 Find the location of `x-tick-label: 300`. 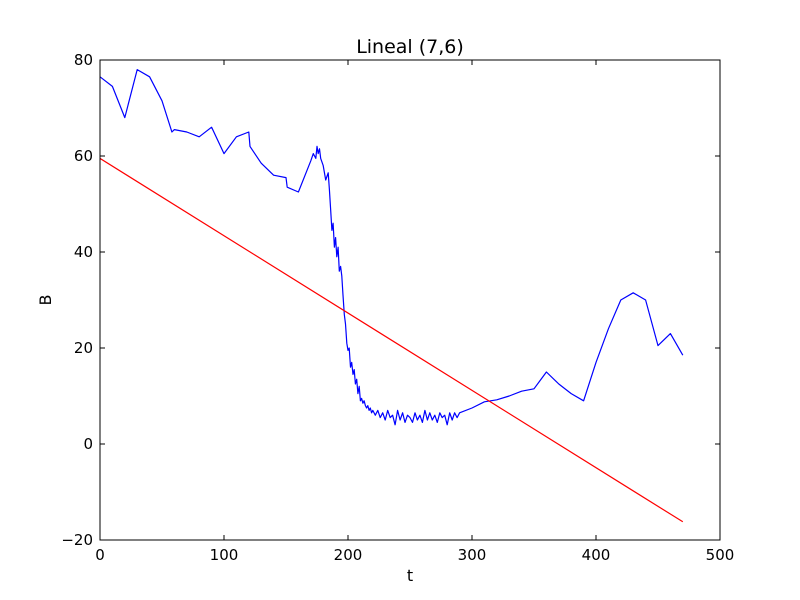

x-tick-label: 300 is located at coordinates (472, 555).